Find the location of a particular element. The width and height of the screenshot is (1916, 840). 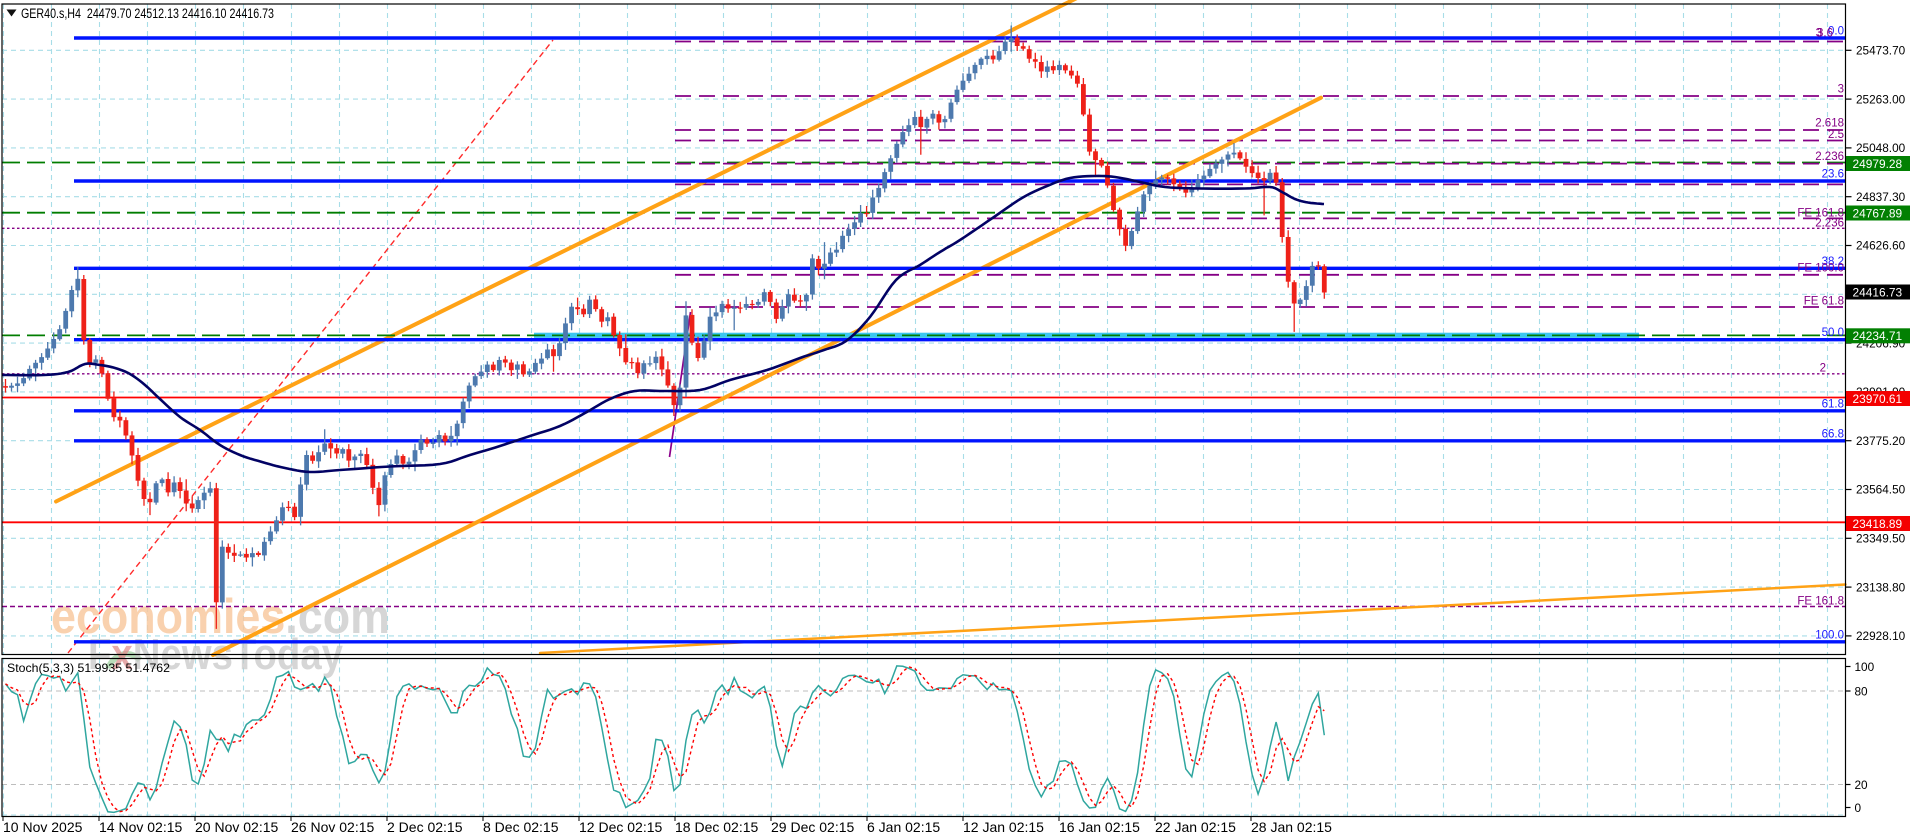

svg-text: 24837.30 is located at coordinates (1881, 197).